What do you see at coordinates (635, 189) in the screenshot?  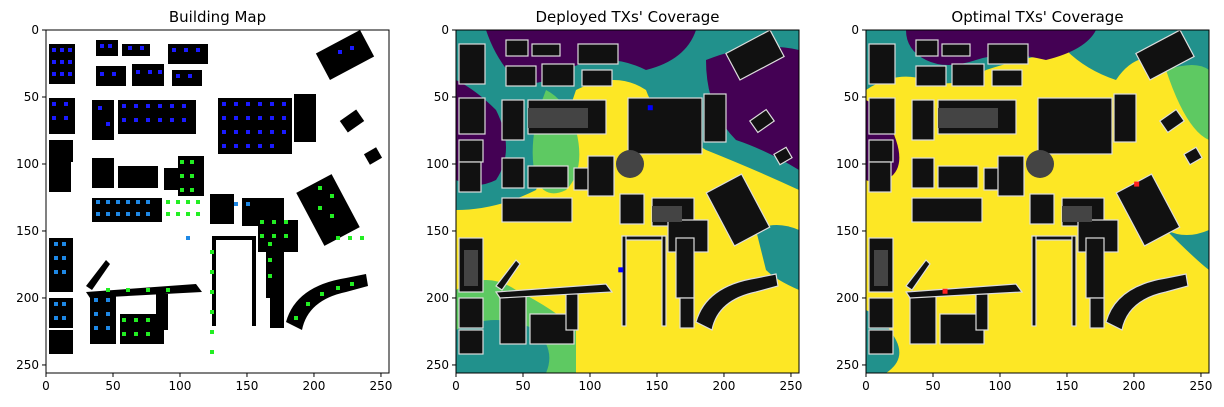 I see `deployed-transmitters` at bounding box center [635, 189].